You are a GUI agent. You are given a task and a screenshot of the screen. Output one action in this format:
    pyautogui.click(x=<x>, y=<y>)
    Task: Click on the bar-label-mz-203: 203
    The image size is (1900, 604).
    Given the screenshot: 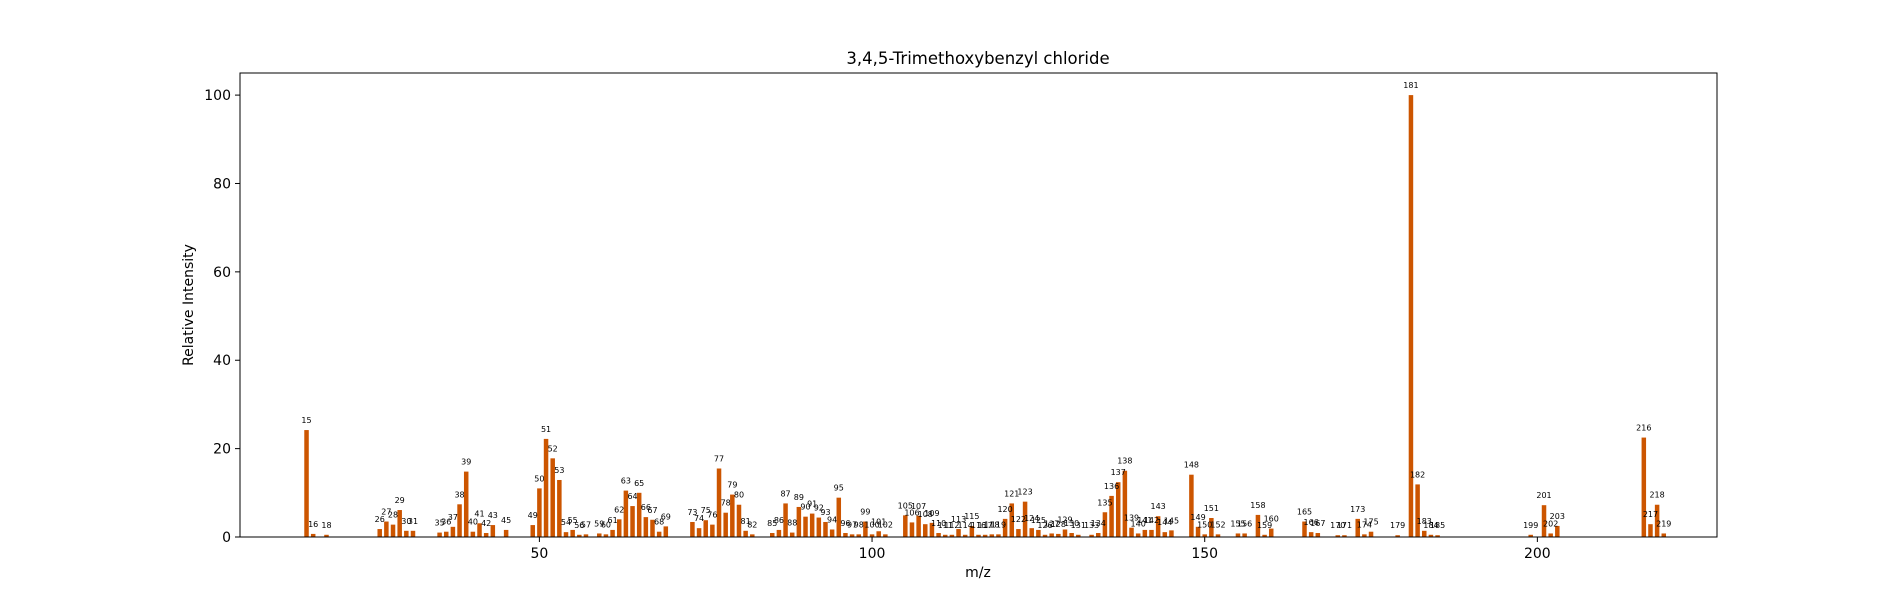 What is the action you would take?
    pyautogui.click(x=1557, y=516)
    